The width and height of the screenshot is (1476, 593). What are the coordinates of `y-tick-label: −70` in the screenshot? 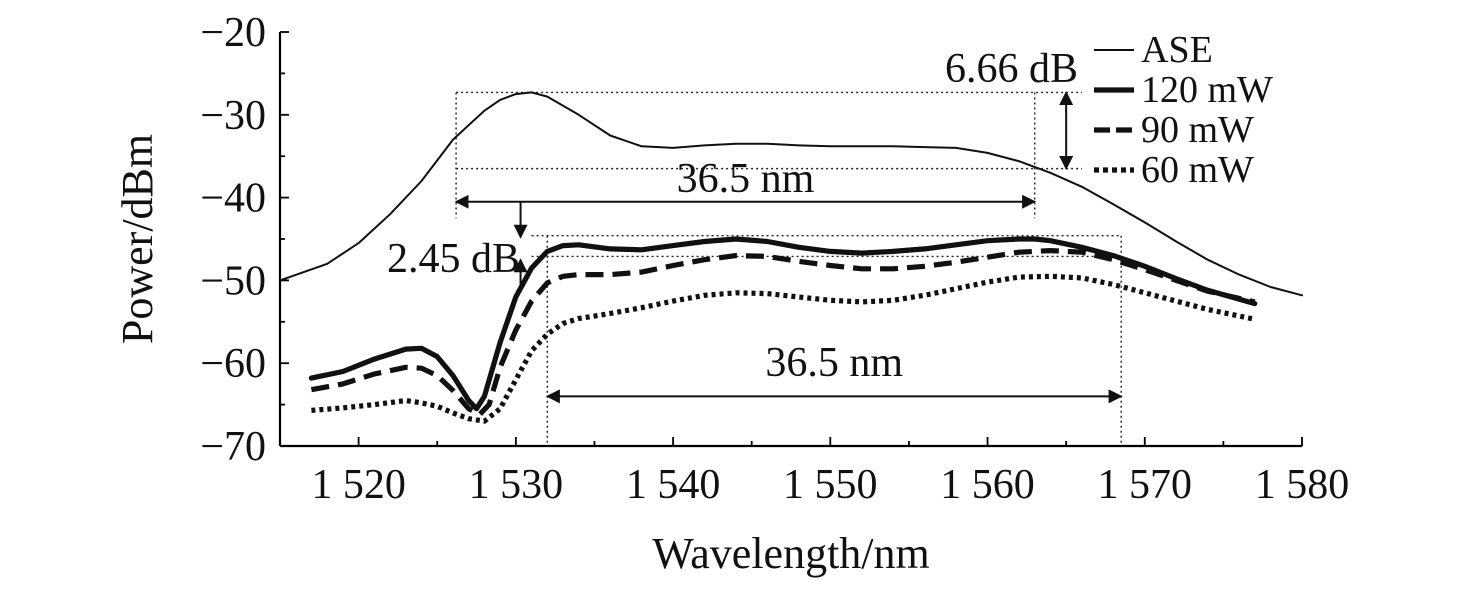 It's located at (233, 447).